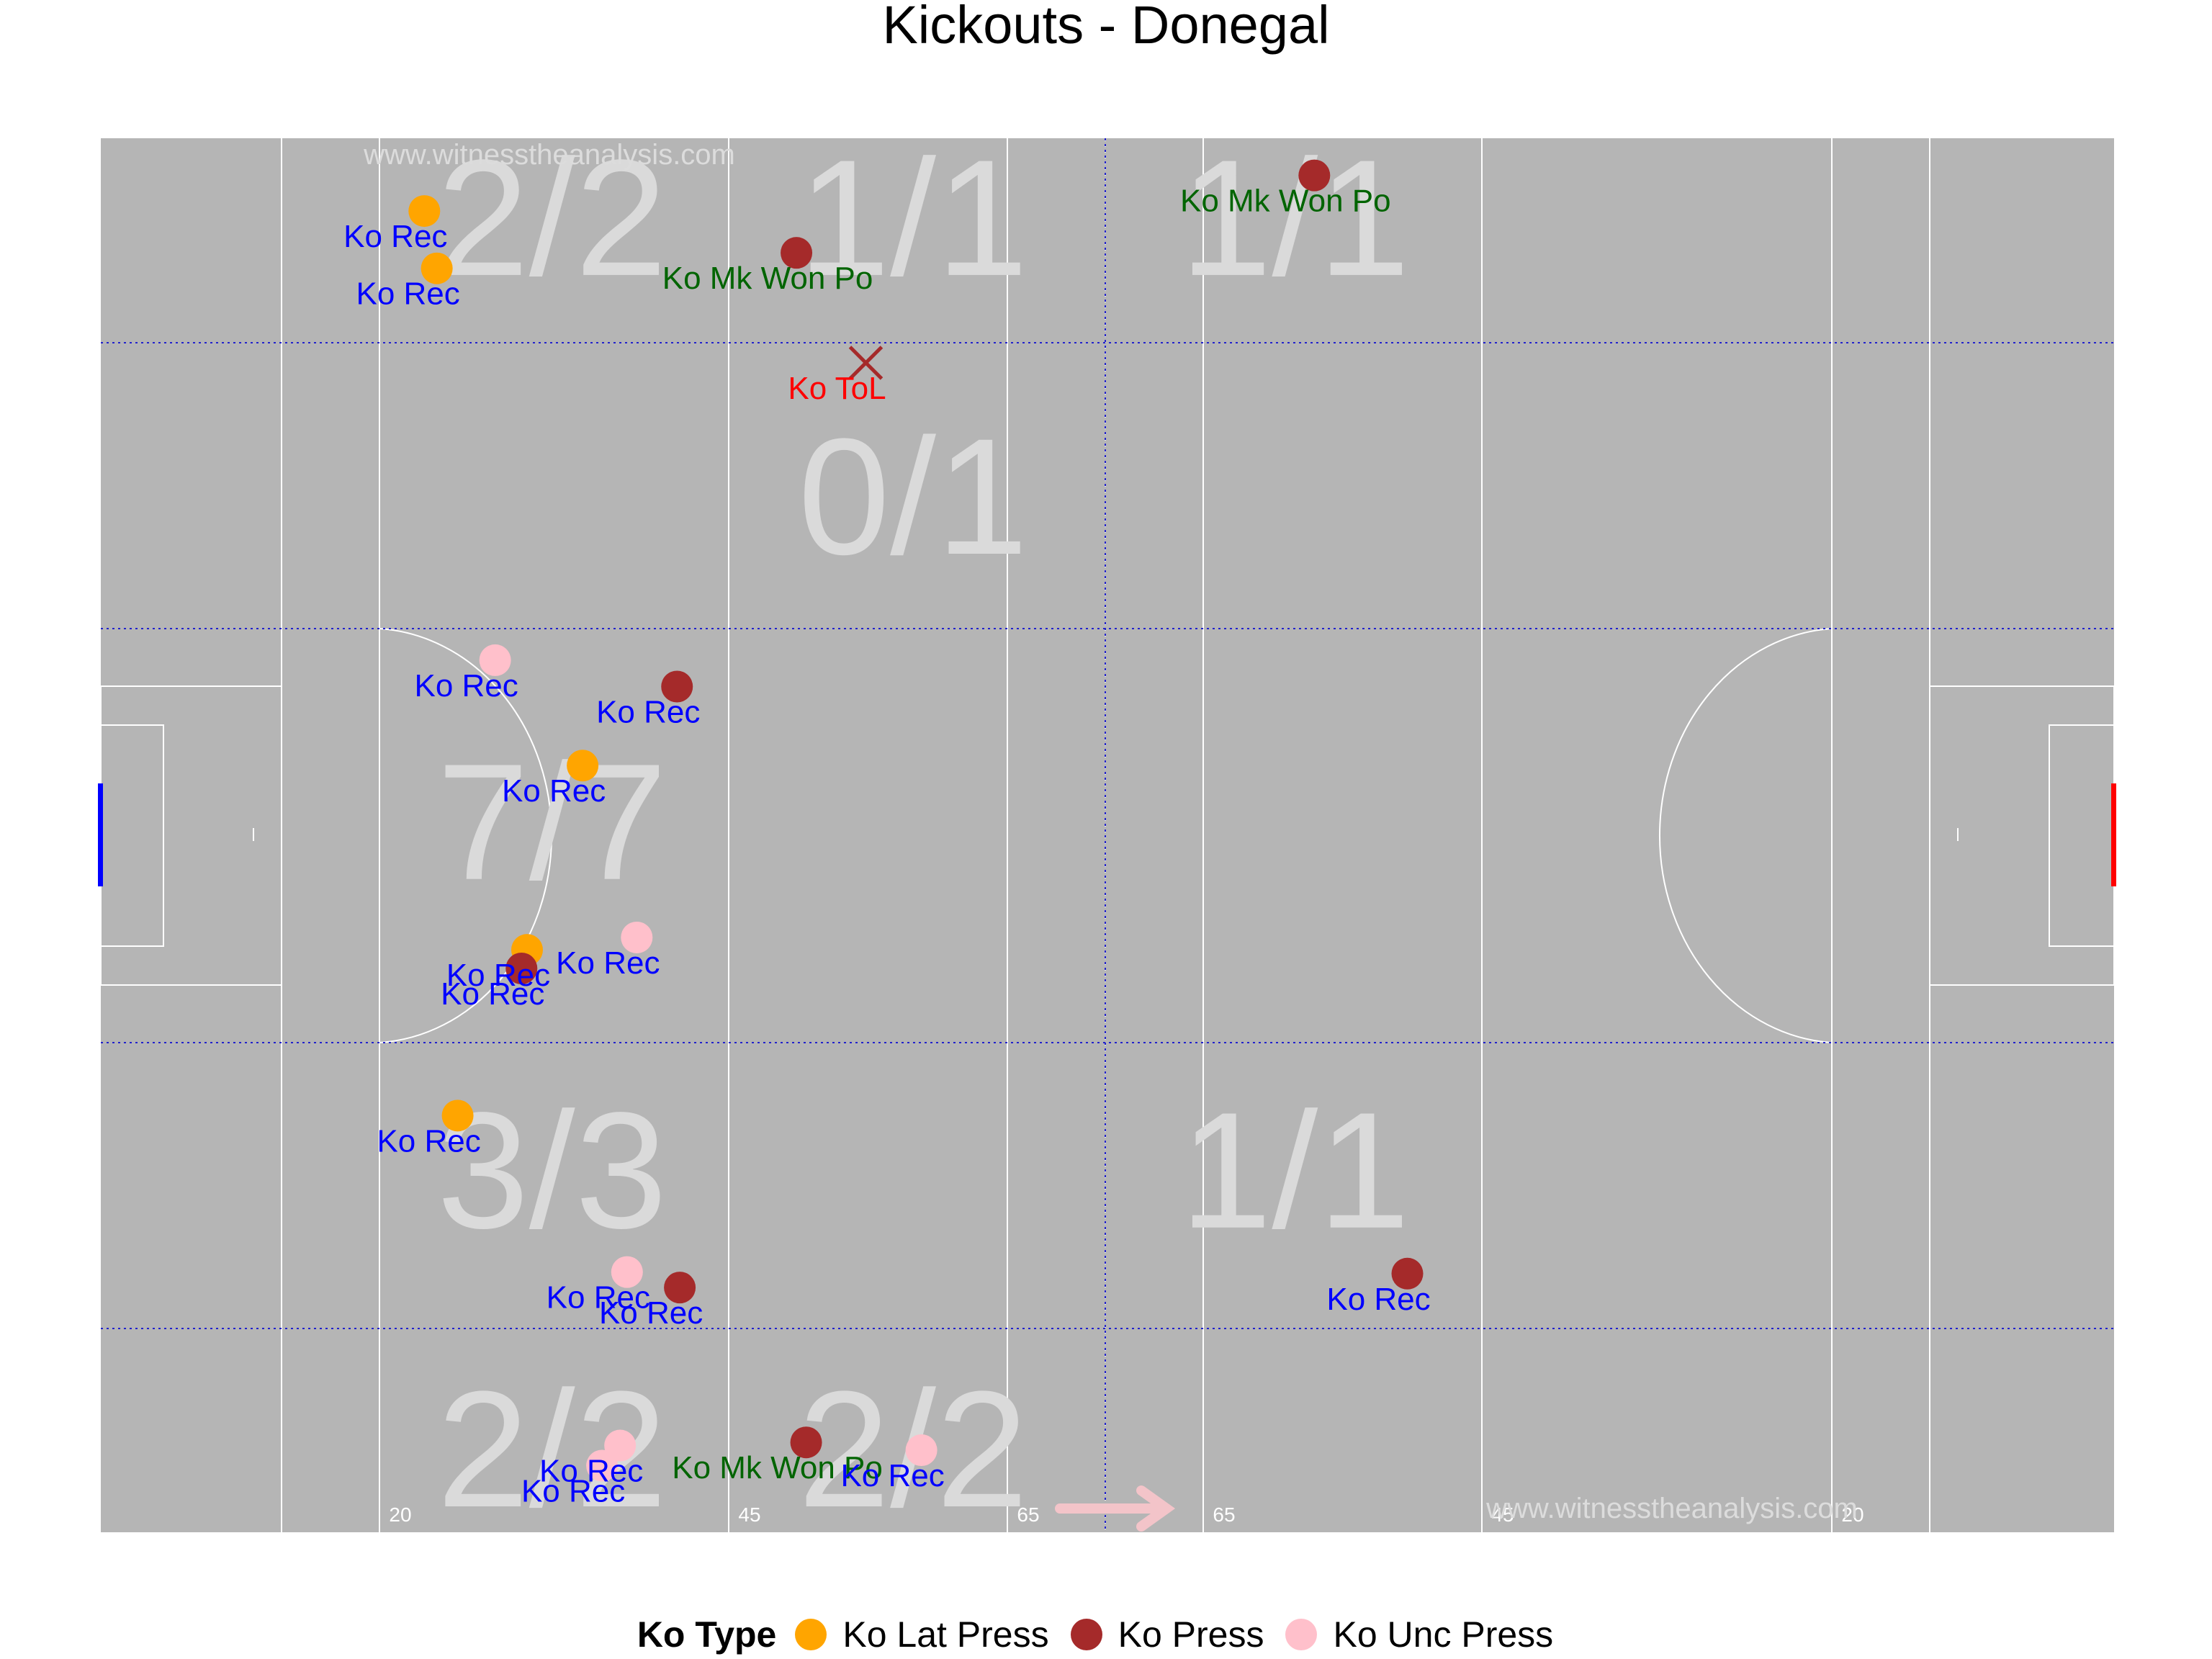  I want to click on point-label-5: Ko Rec, so click(466, 685).